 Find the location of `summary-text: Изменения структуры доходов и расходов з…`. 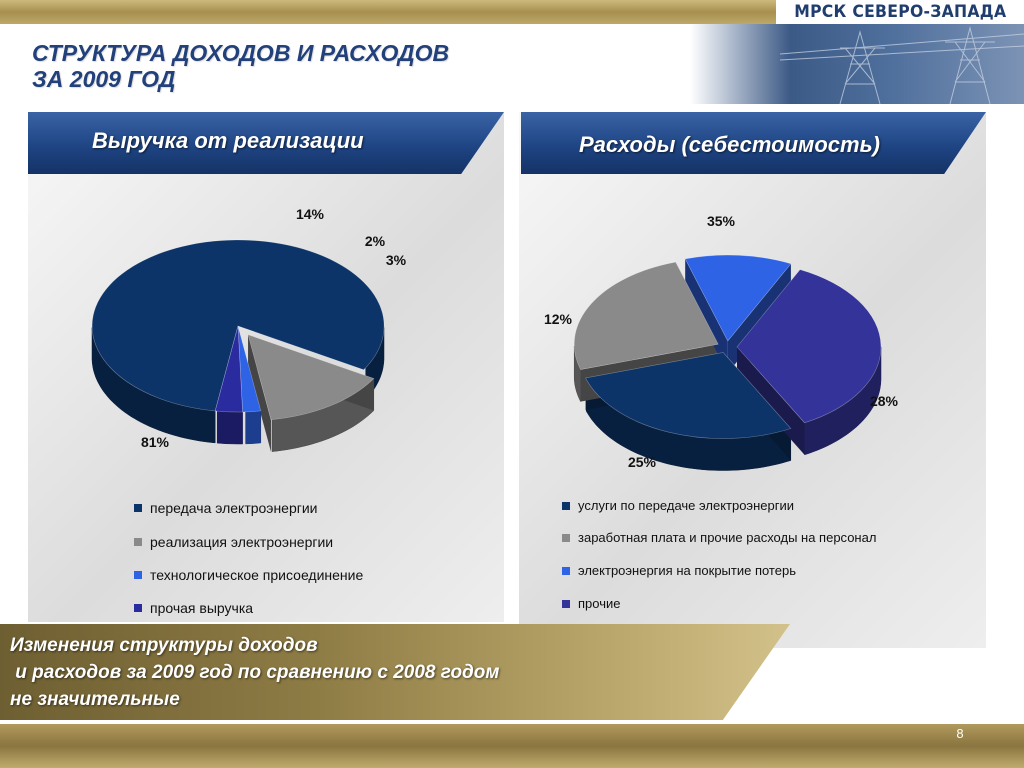

summary-text: Изменения структуры доходов и расходов з… is located at coordinates (360, 672).